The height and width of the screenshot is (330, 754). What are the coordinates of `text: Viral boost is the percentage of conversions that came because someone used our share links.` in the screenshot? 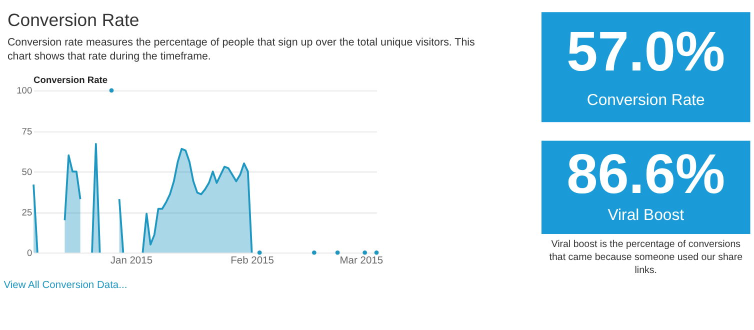 It's located at (646, 257).